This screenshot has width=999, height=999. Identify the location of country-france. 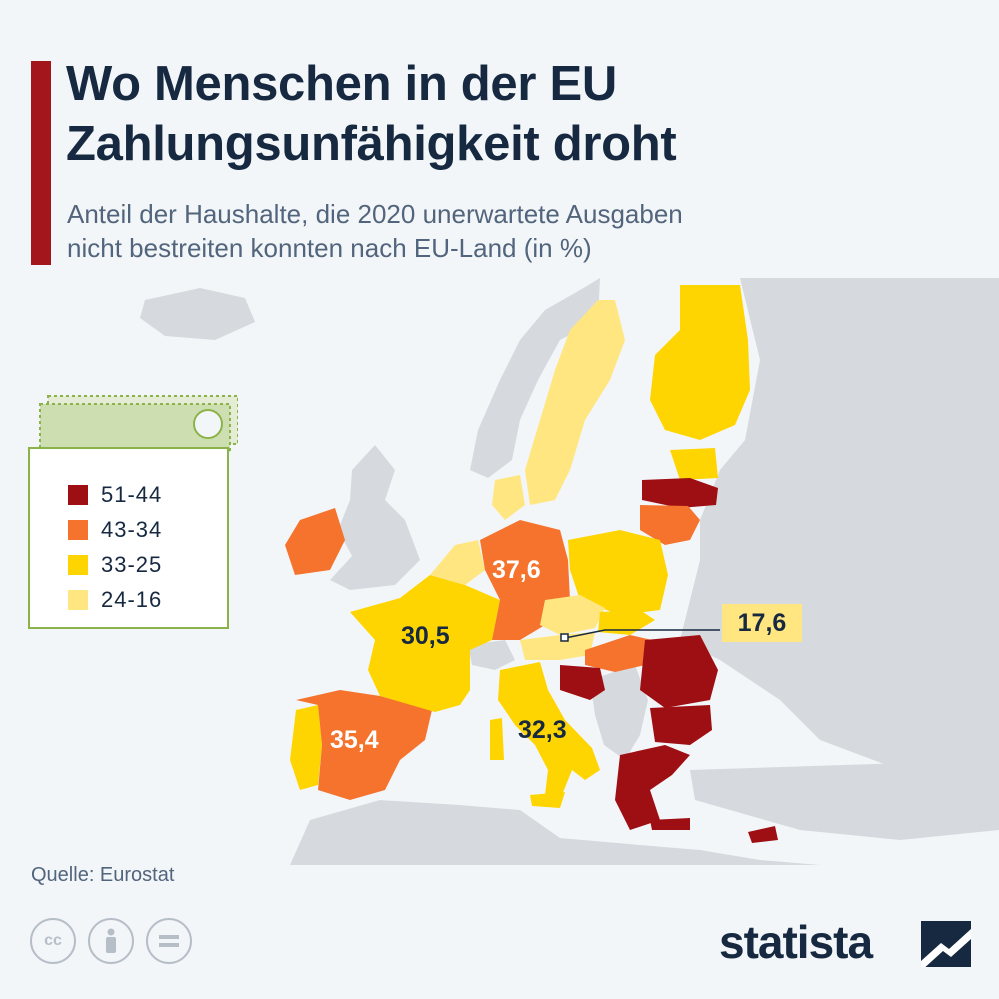
(425, 643).